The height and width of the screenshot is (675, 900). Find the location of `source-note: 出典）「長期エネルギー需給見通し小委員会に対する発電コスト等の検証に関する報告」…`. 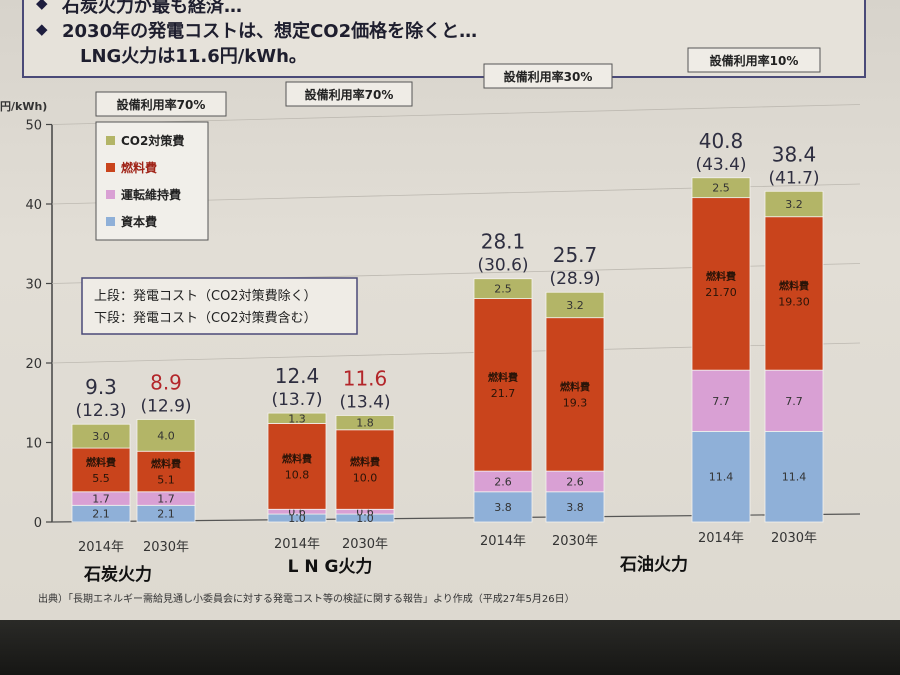

source-note: 出典）「長期エネルギー需給見通し小委員会に対する発電コスト等の検証に関する報告」… is located at coordinates (306, 599).